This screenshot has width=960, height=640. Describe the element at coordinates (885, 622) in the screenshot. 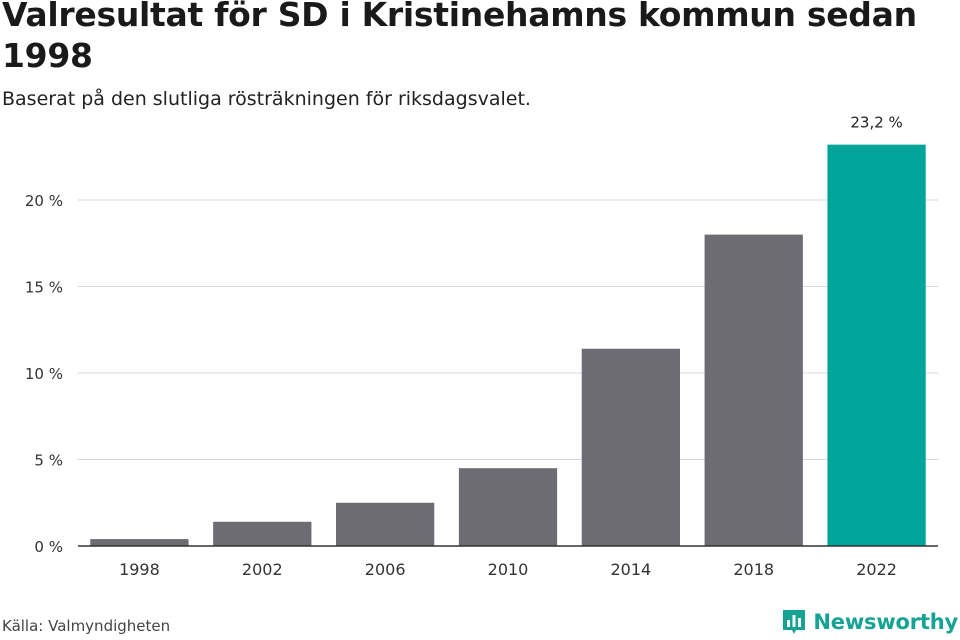

I see `brand-name: Newsworthy` at that location.